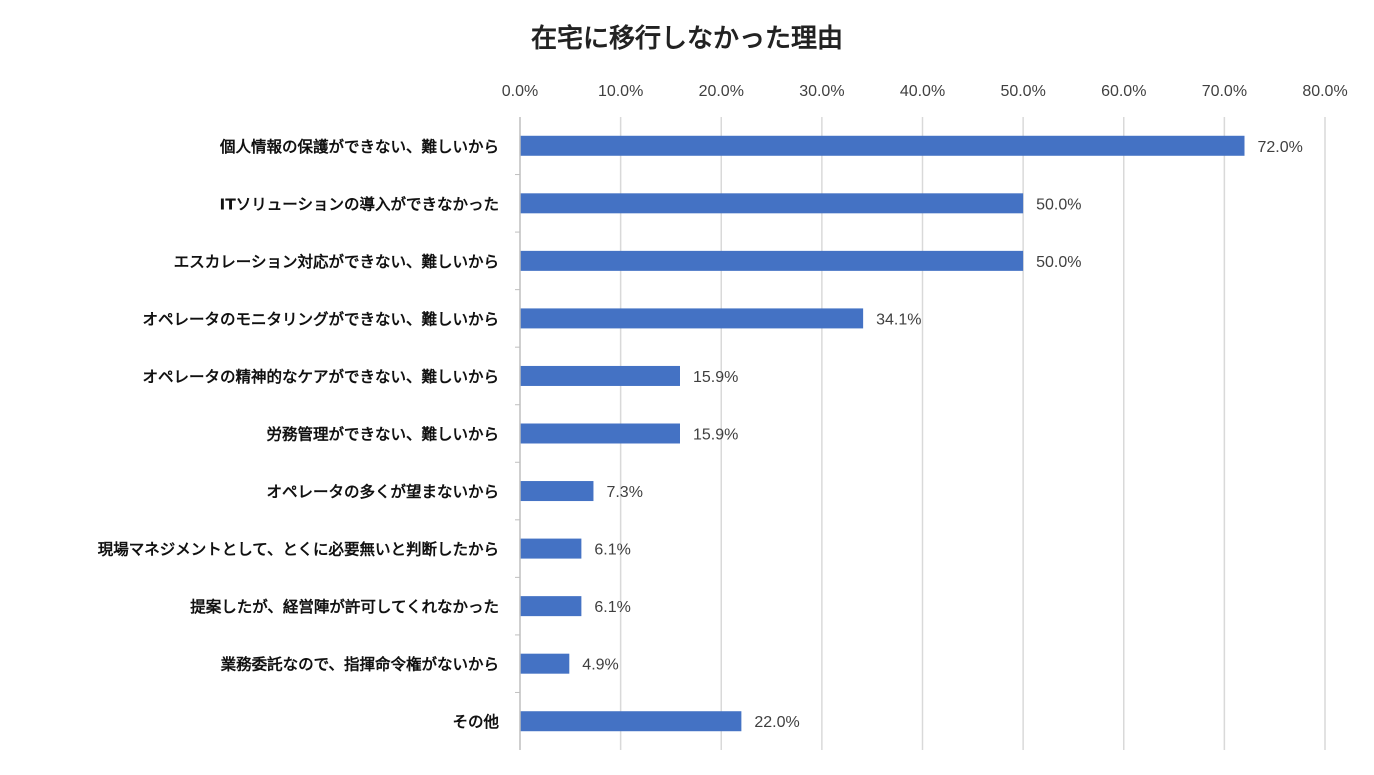 The width and height of the screenshot is (1374, 775). I want to click on x-tick-label: 20.0%, so click(721, 91).